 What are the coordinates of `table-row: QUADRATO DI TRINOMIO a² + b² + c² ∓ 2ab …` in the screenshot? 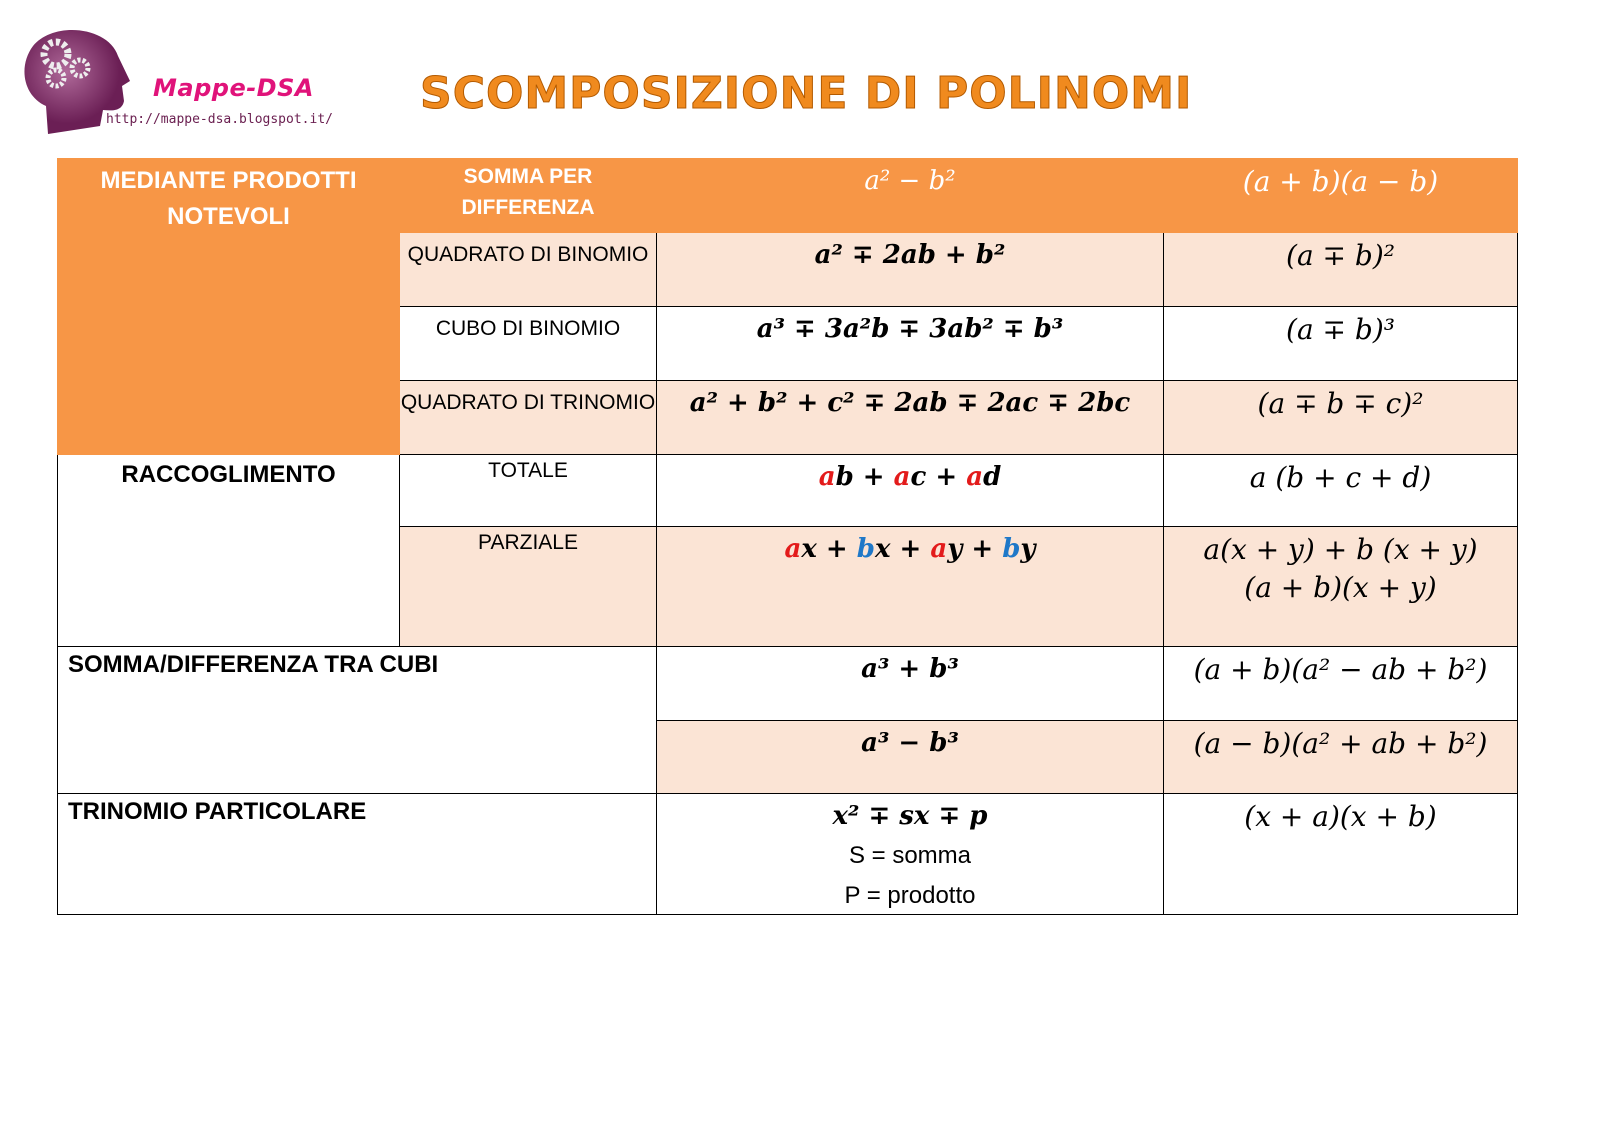 It's located at (788, 417).